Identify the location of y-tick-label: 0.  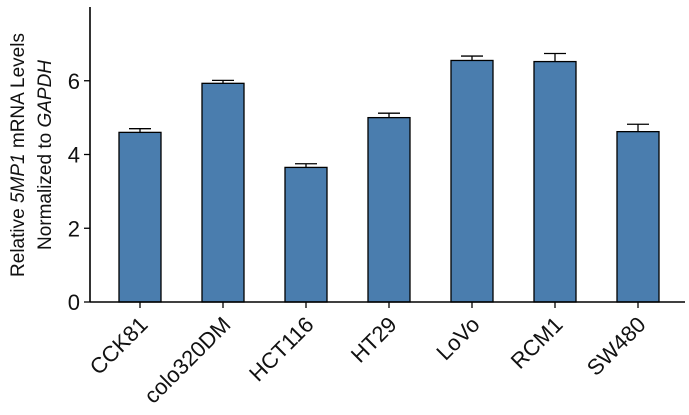
(74, 302).